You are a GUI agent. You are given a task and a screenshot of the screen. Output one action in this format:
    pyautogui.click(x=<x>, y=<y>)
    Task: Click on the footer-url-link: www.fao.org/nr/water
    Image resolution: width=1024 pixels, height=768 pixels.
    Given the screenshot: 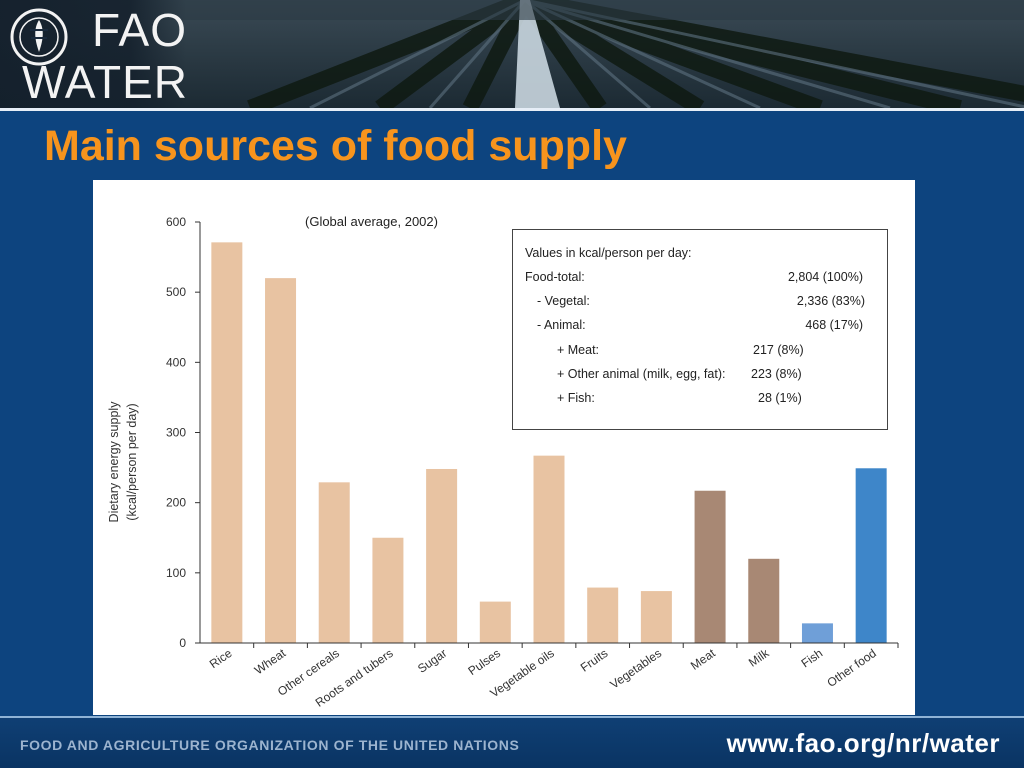 What is the action you would take?
    pyautogui.click(x=863, y=743)
    